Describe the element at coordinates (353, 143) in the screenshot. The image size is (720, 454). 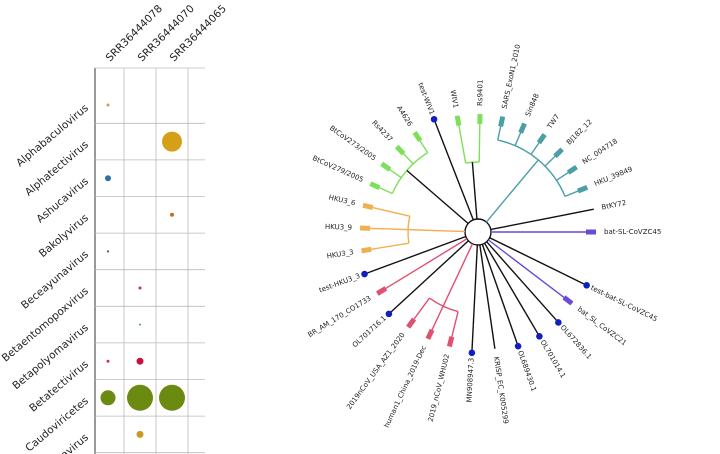
I see `leaf-label: BtCoV273/2005` at that location.